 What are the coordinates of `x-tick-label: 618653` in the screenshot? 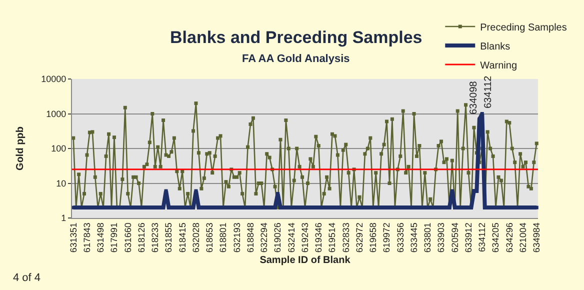 It's located at (209, 237).